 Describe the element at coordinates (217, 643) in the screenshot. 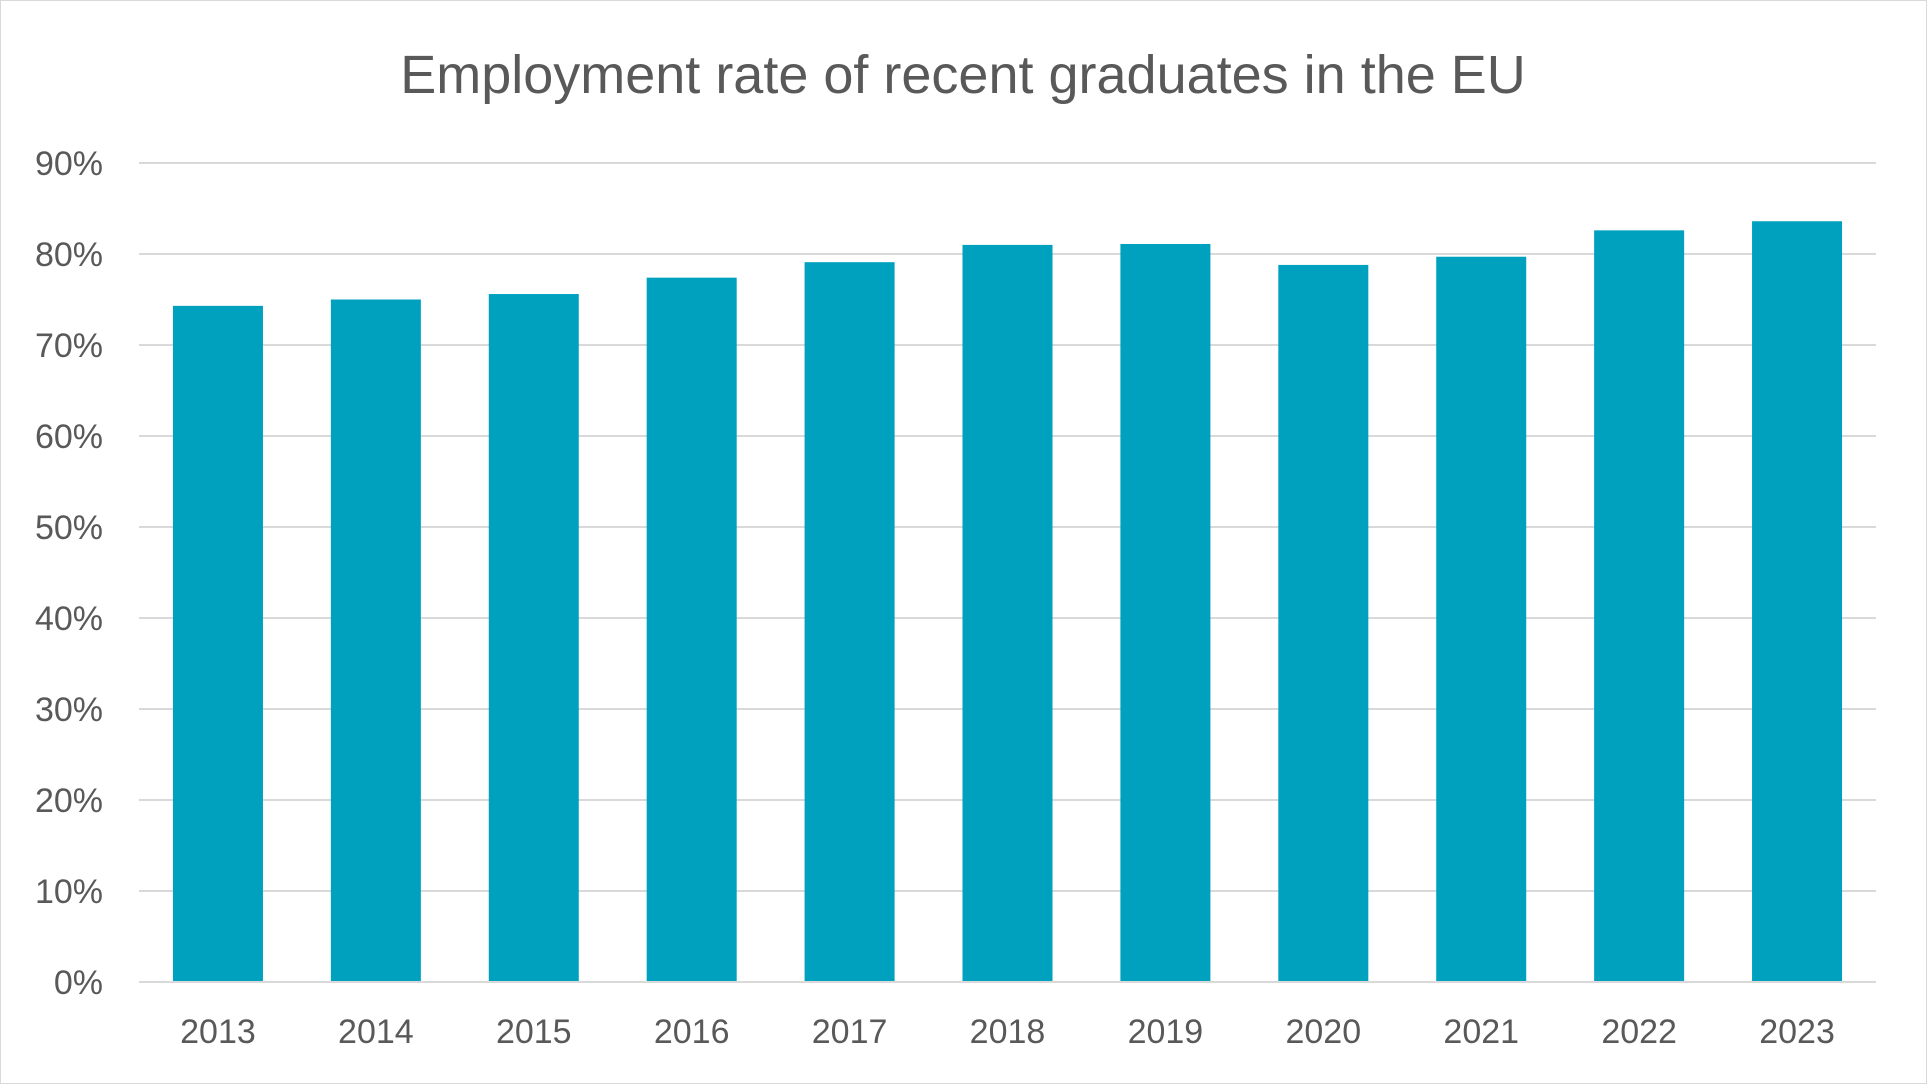

I see `bar-2013` at that location.